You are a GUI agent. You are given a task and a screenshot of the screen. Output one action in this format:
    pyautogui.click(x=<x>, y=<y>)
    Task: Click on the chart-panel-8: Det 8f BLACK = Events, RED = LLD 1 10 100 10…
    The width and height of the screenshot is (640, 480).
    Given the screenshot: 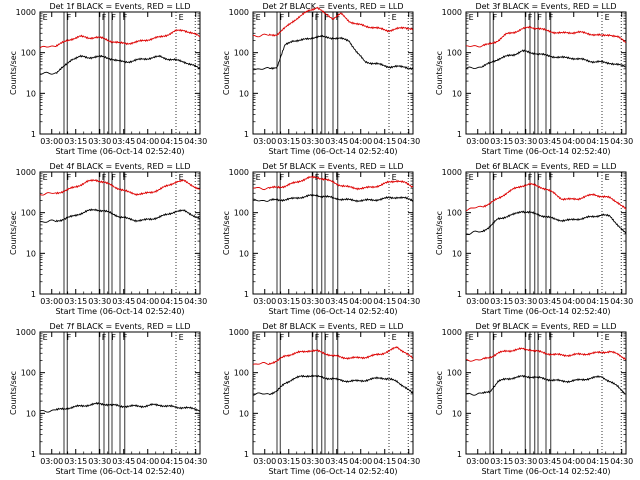 What is the action you would take?
    pyautogui.click(x=321, y=399)
    